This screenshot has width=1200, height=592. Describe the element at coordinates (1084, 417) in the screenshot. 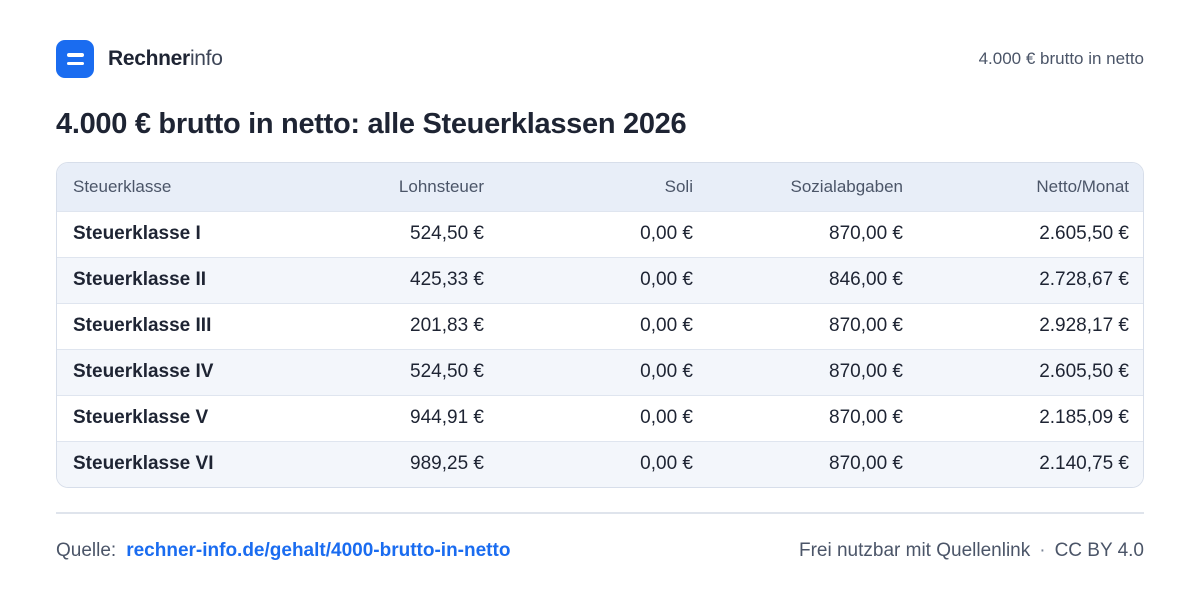

I see `cell-netto: 2.185,09 €` at that location.